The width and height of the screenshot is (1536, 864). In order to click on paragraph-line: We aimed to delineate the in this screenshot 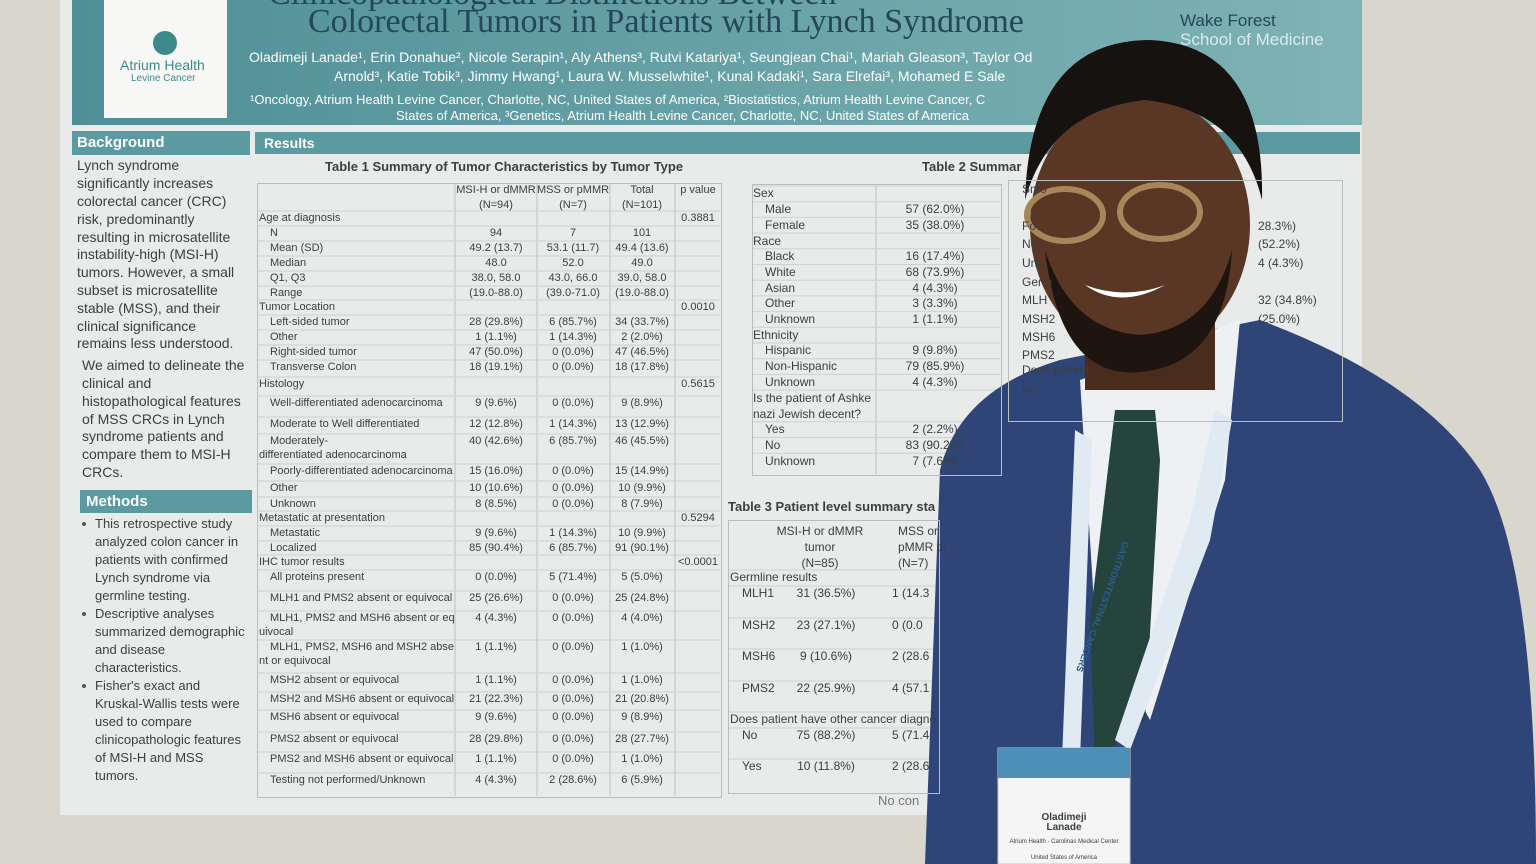, I will do `click(163, 365)`.